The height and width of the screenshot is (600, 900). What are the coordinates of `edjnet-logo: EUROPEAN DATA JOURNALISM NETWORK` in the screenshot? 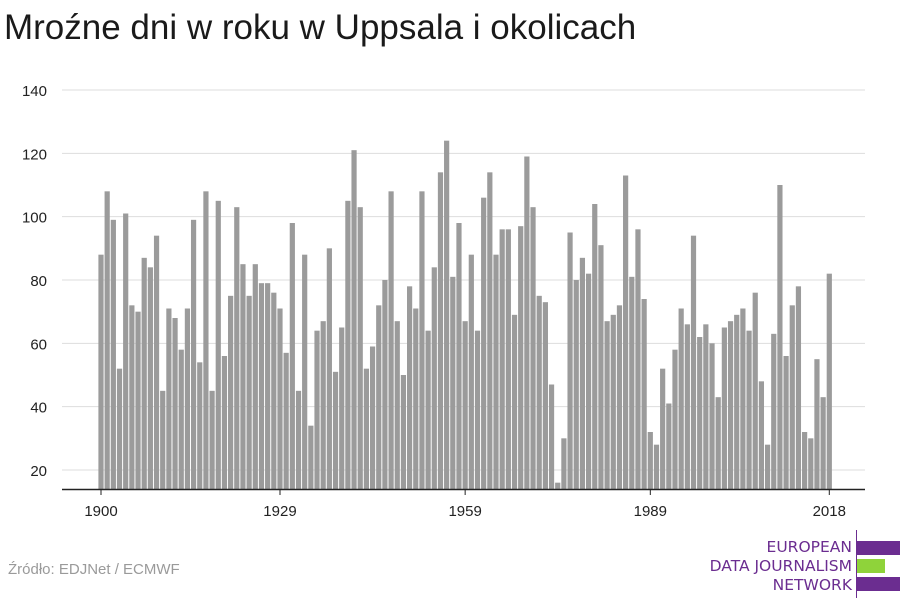 It's located at (800, 564).